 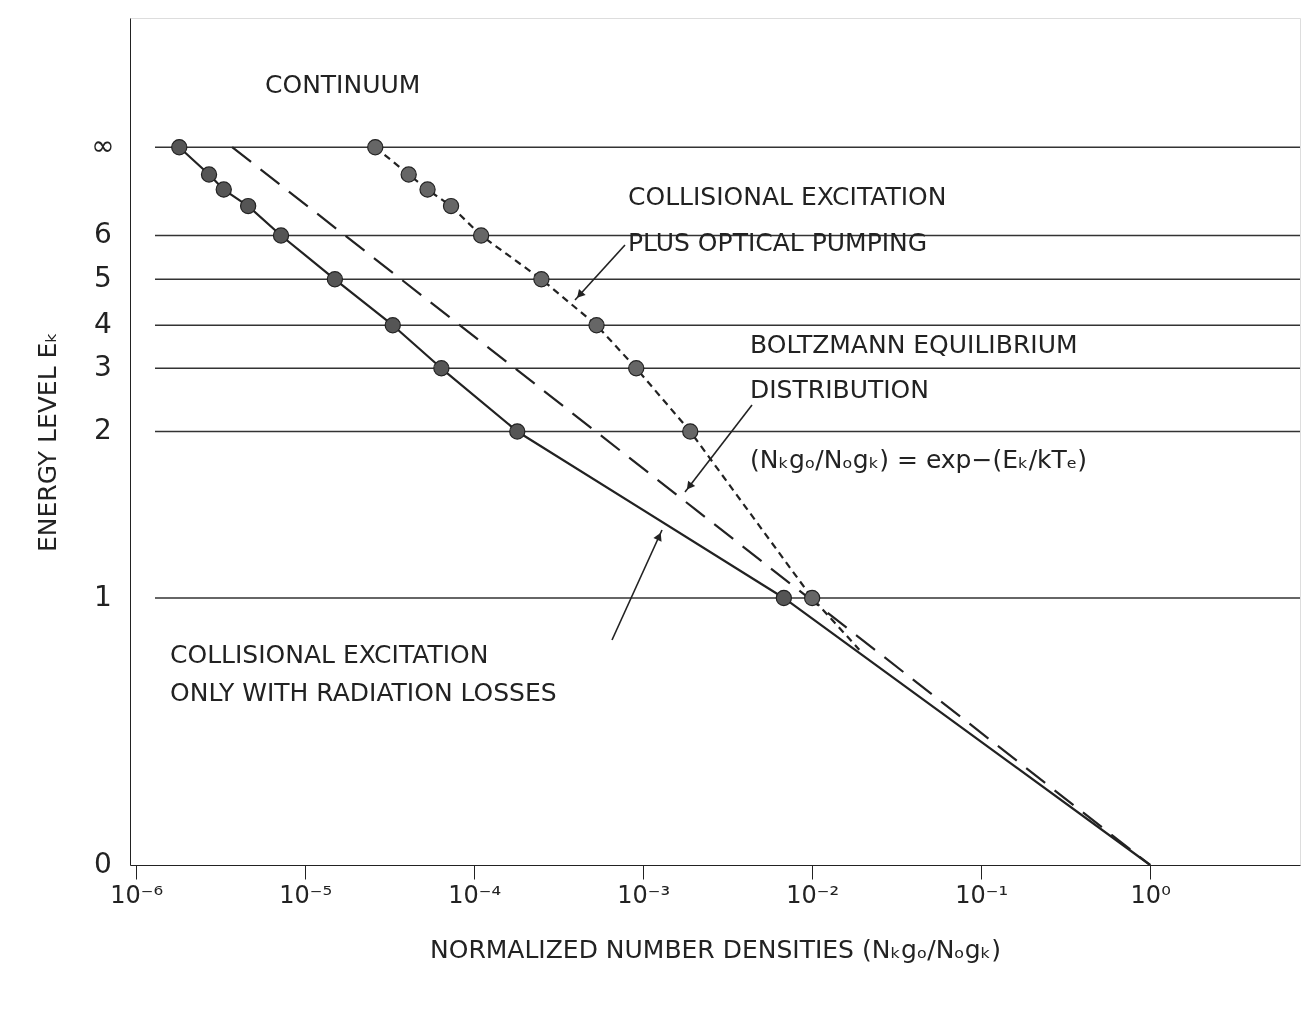 I want to click on text: 1, so click(x=103, y=596).